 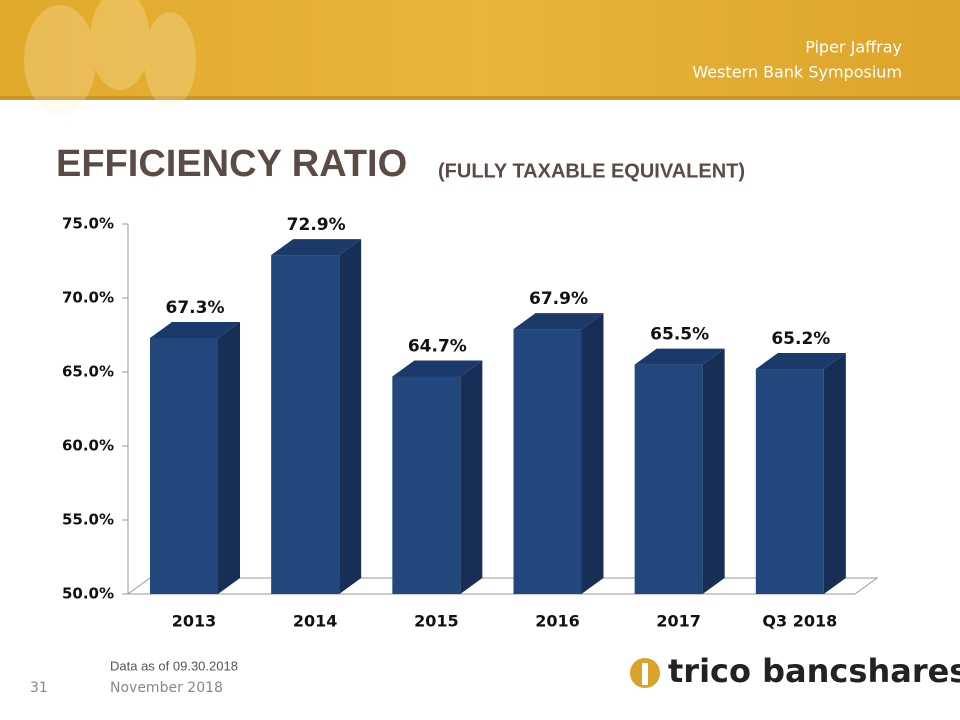 I want to click on footer-date: November 2018, so click(x=166, y=688).